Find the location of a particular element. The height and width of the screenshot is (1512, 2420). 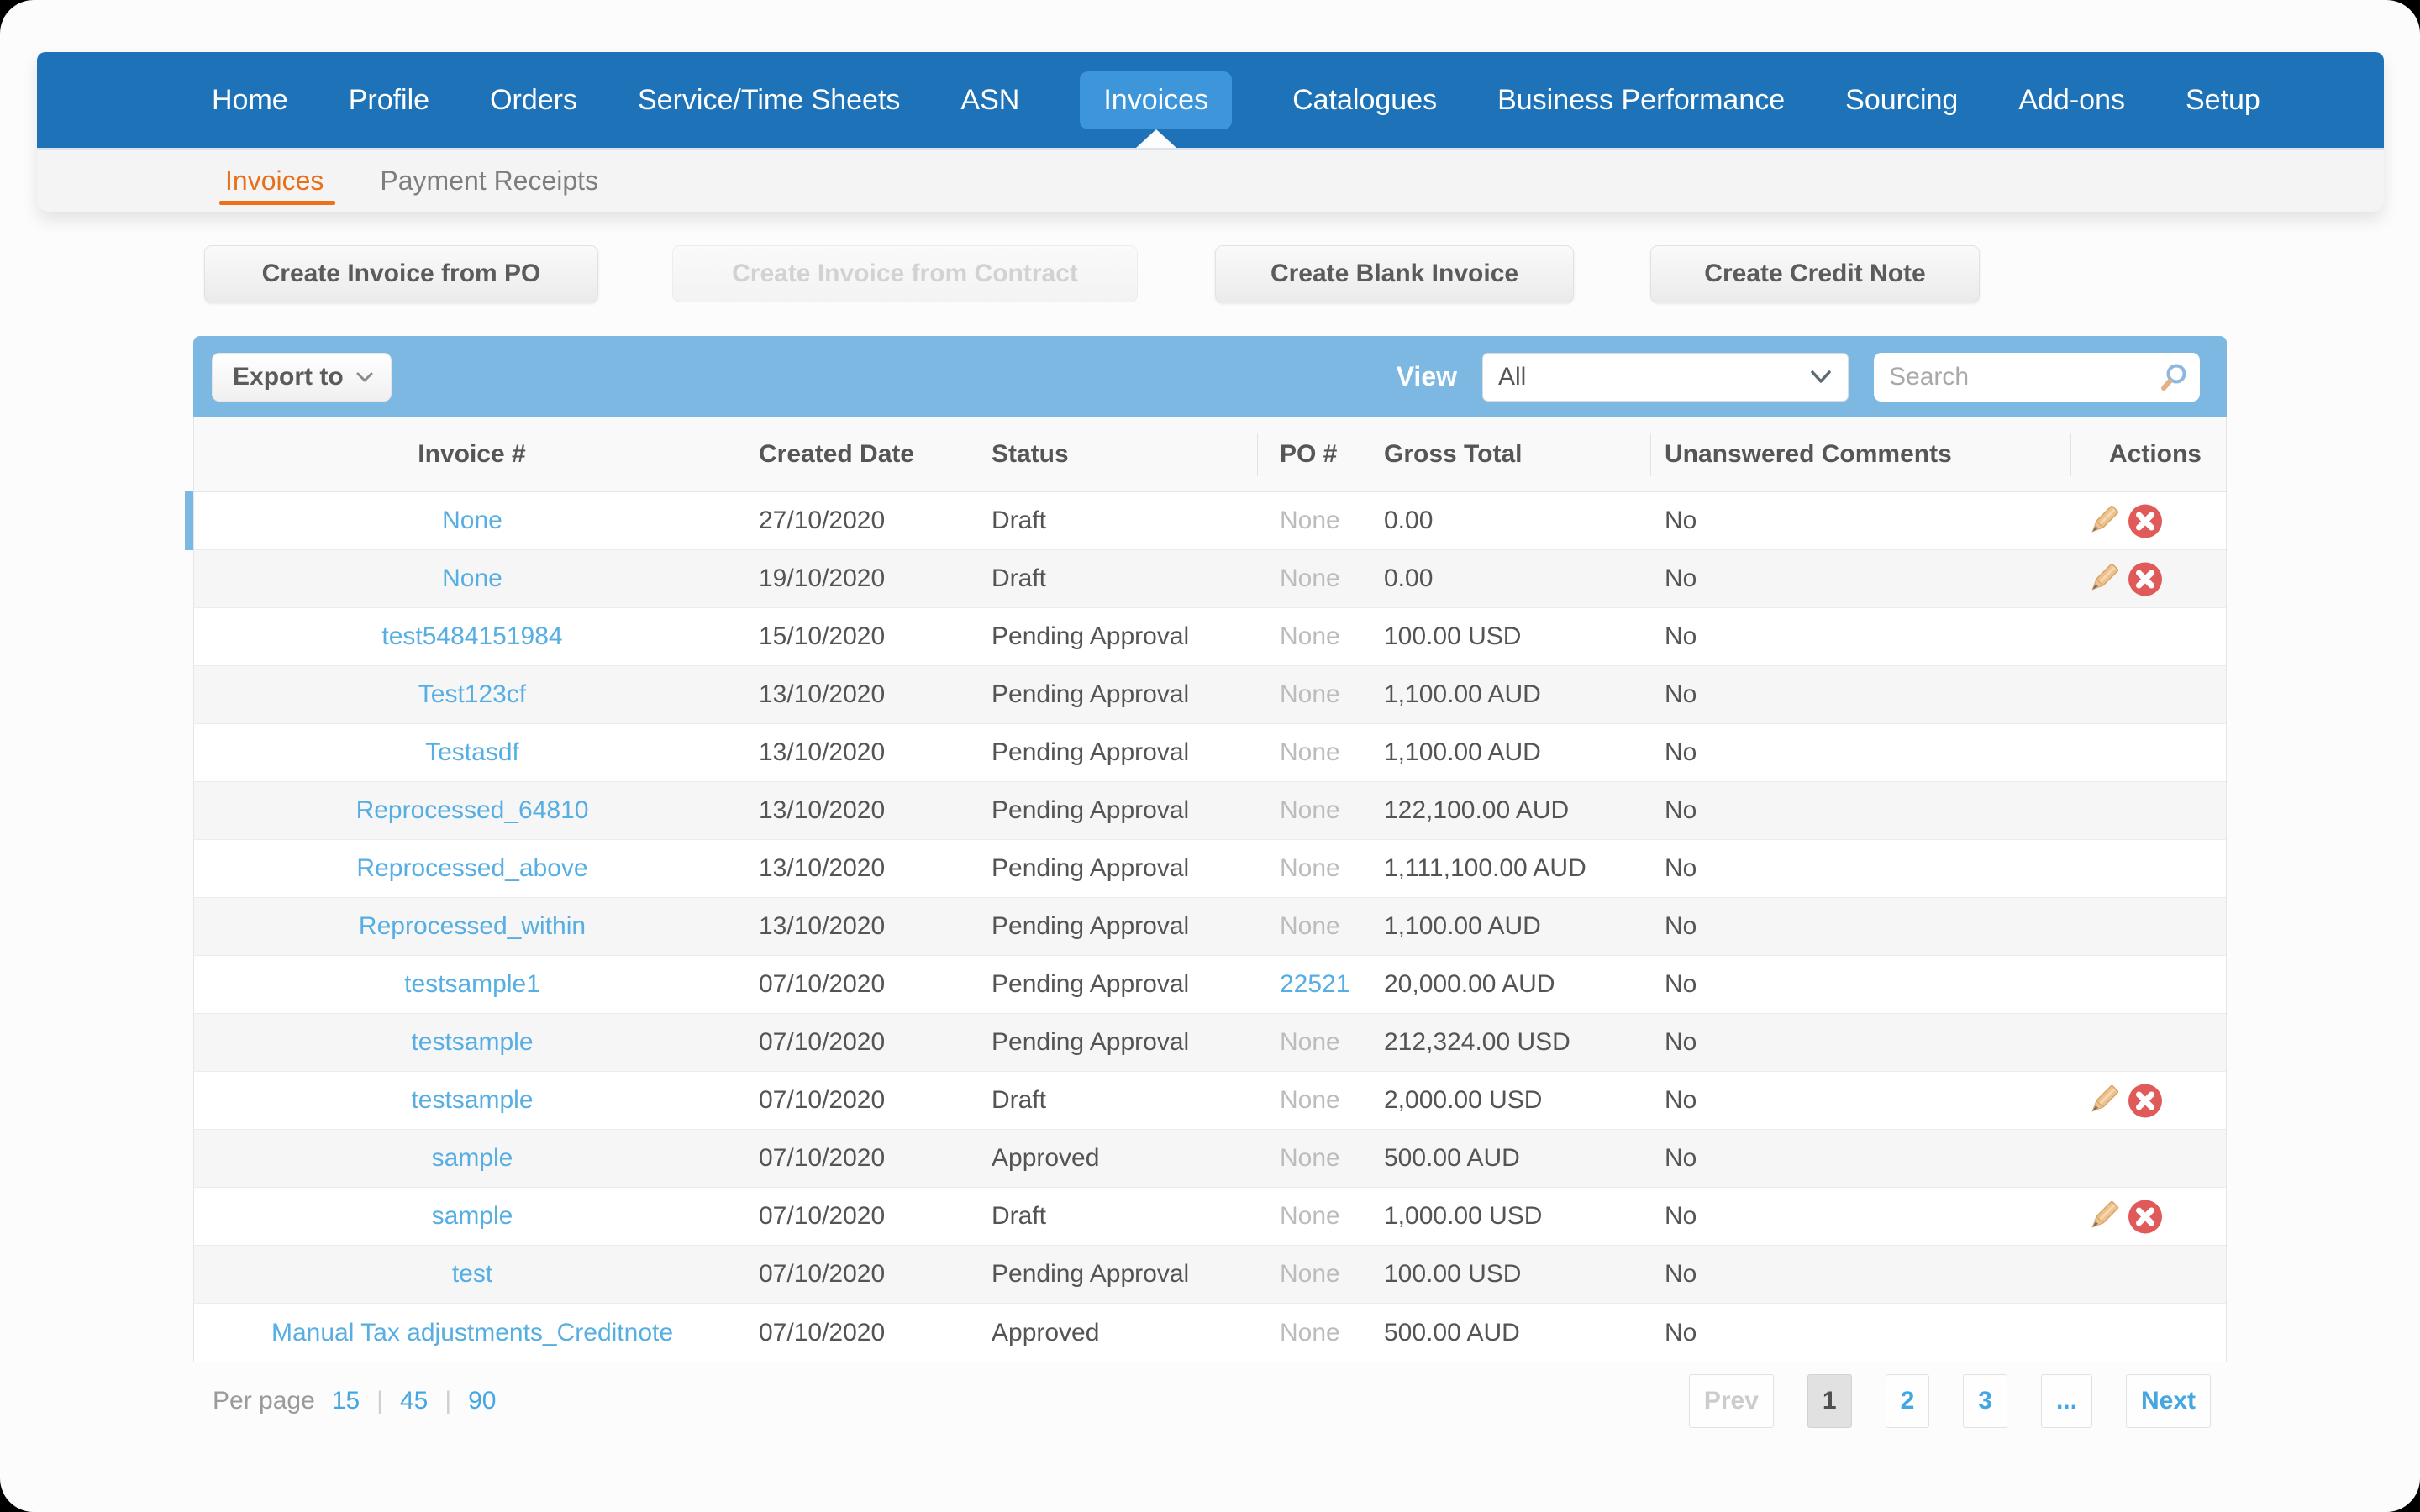

create-credit-note-button: Create Credit Note is located at coordinates (1815, 273).